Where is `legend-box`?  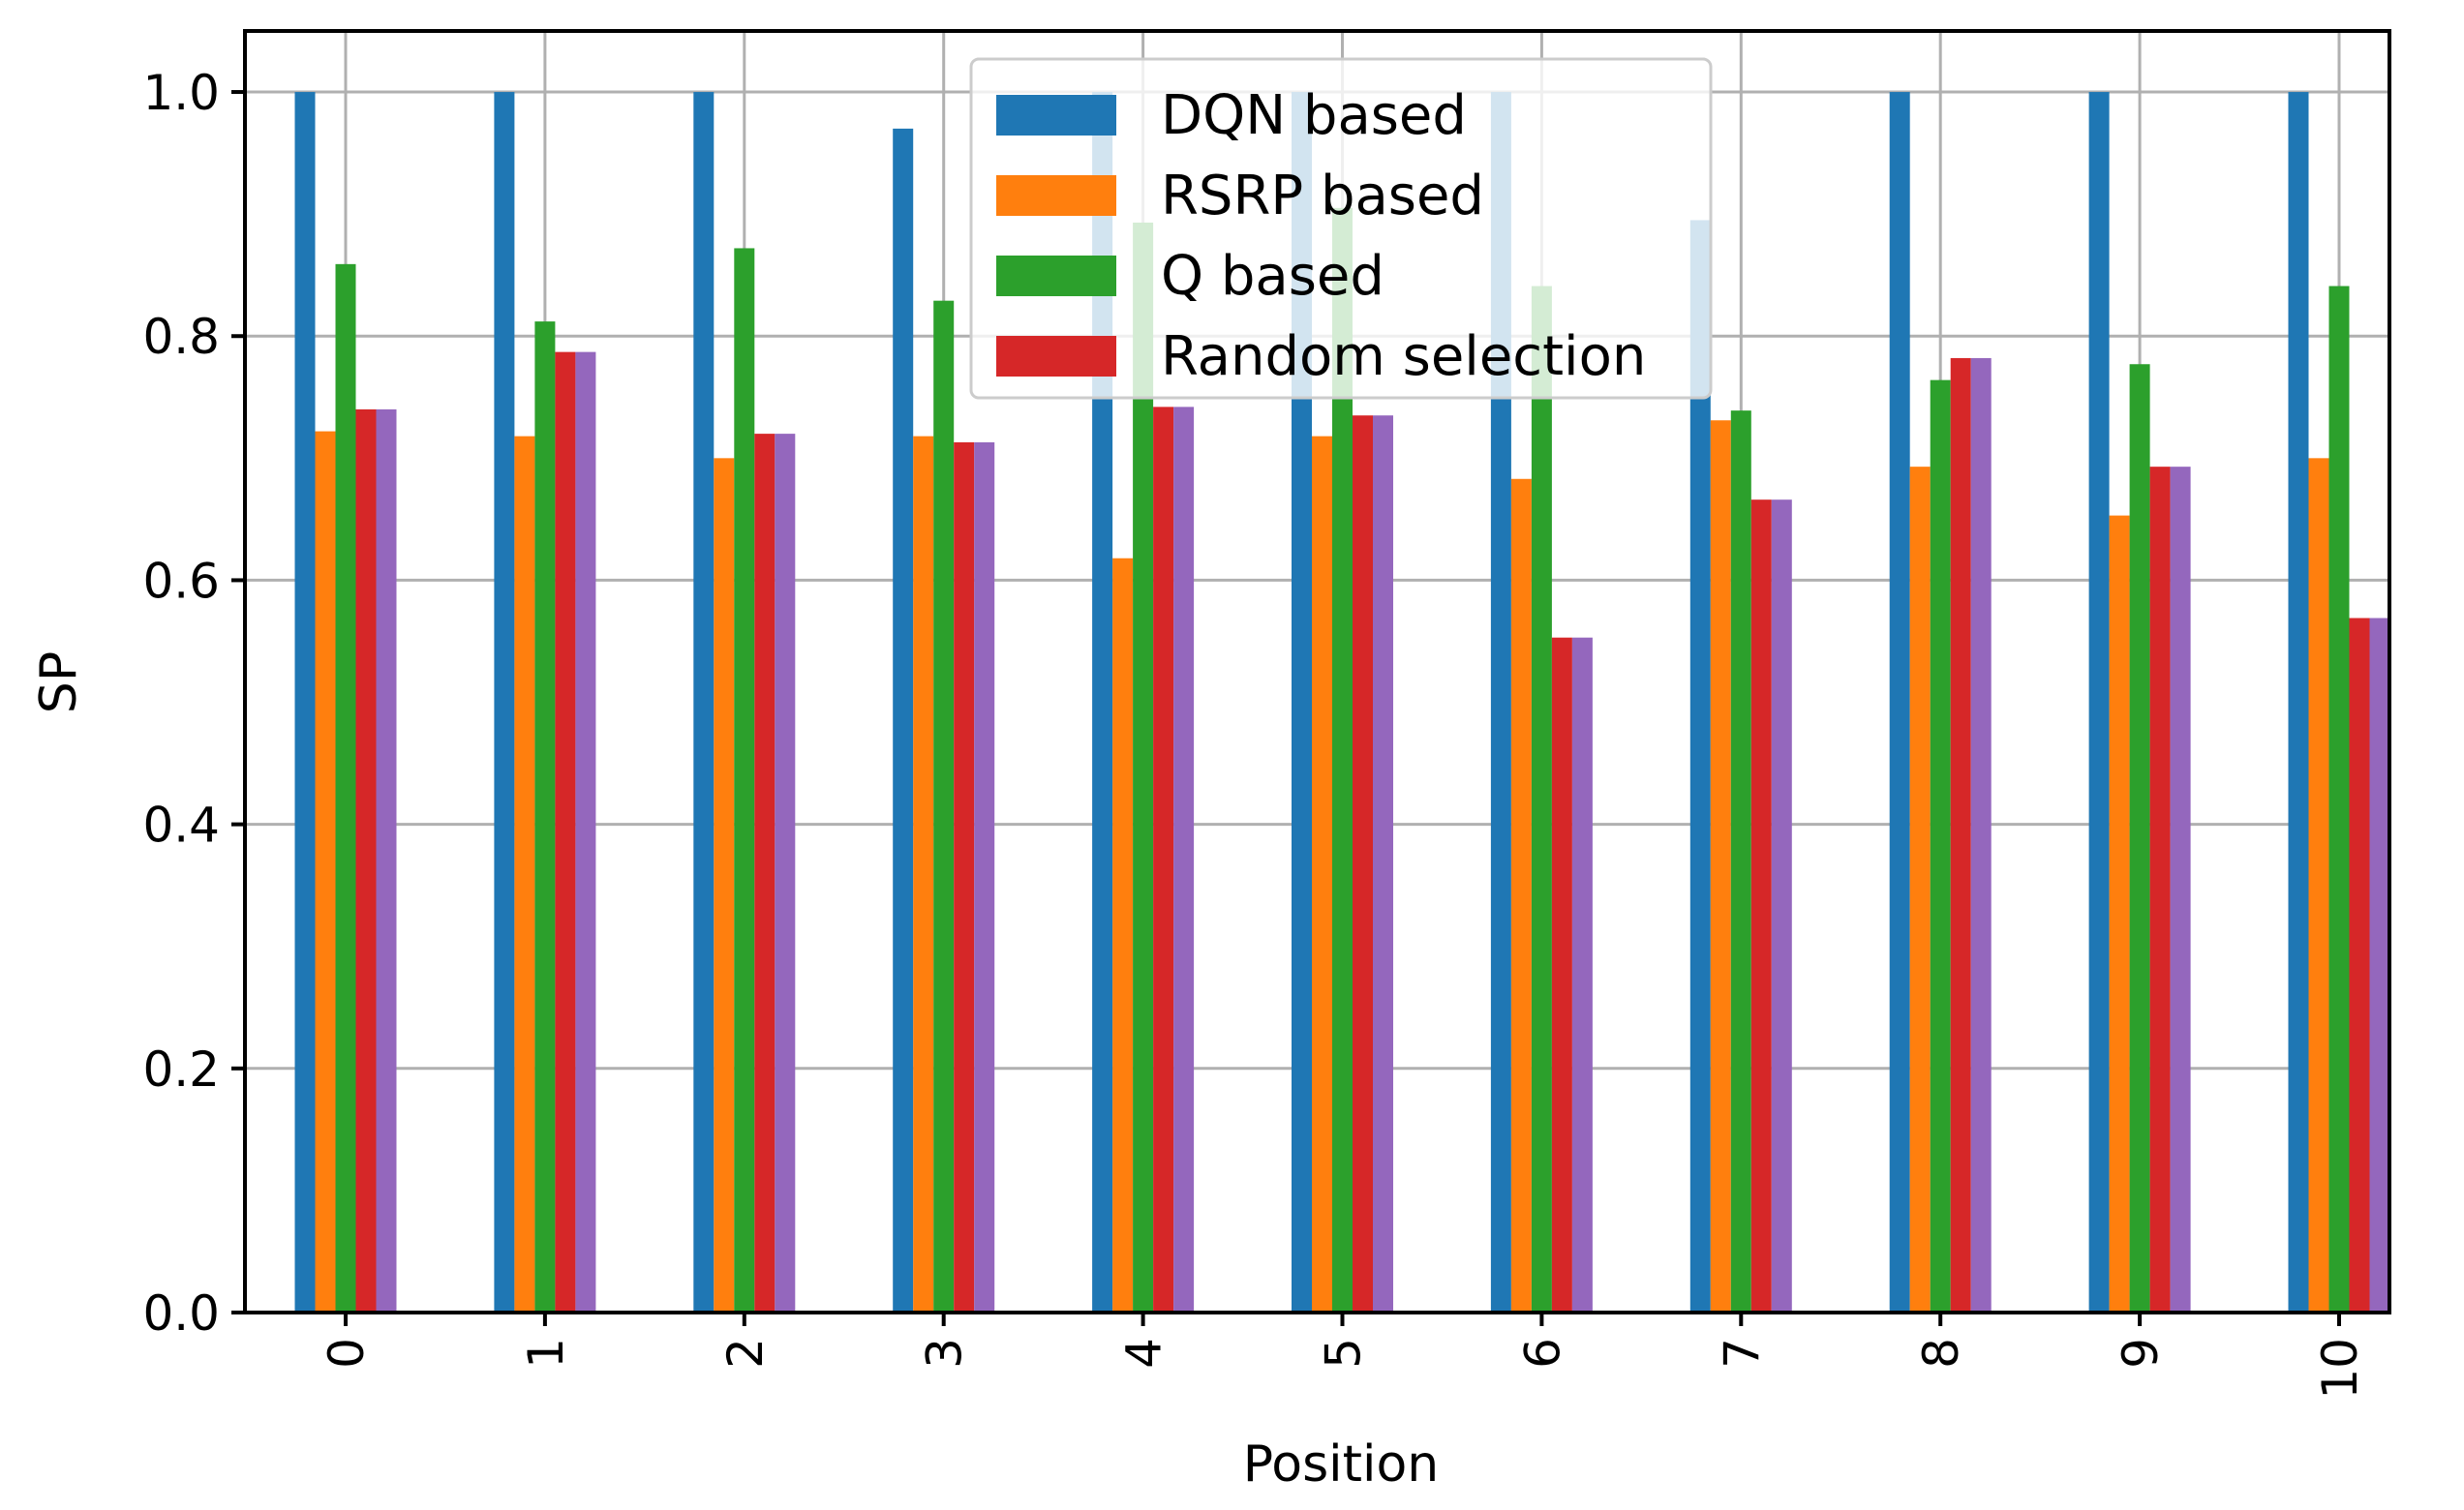 legend-box is located at coordinates (1341, 228).